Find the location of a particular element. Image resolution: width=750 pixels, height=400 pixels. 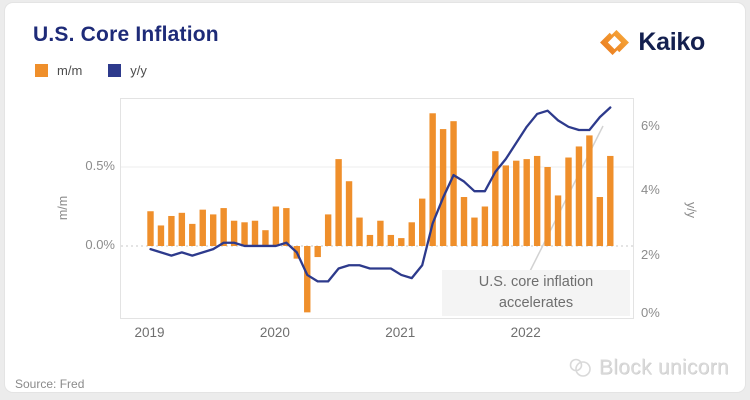

watermark-bubbles-icon is located at coordinates (580, 368).